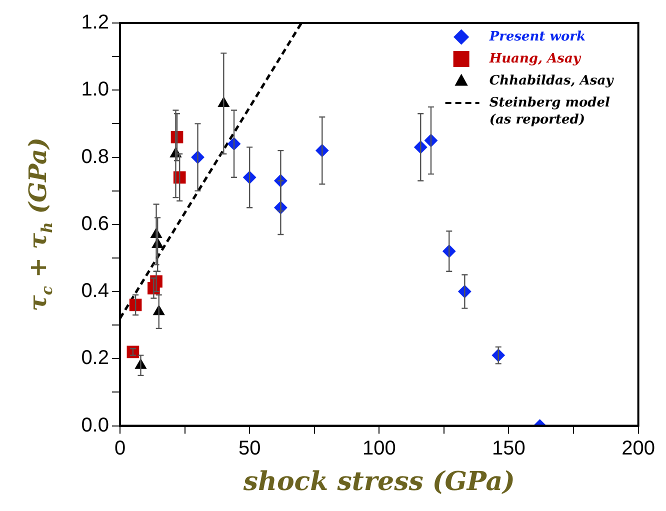 This screenshot has width=666, height=511. I want to click on y-tick-label: 0.4, so click(95, 291).